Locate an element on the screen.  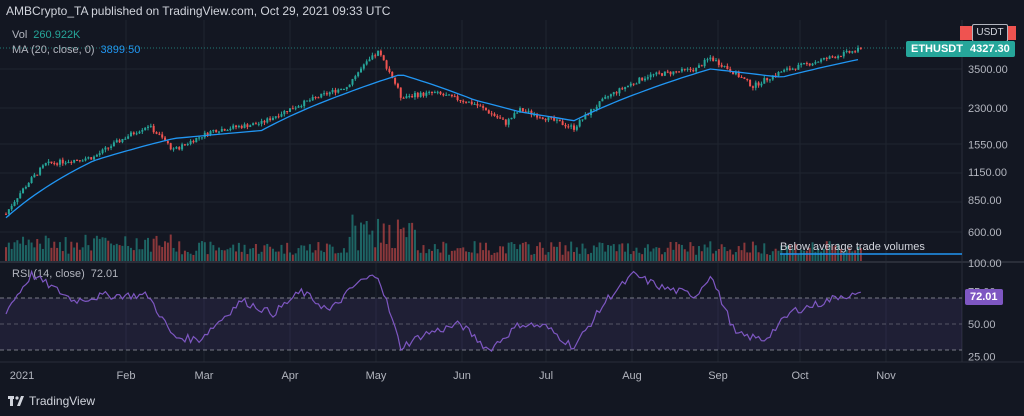
rsi-tick-label: 100.00 is located at coordinates (985, 264).